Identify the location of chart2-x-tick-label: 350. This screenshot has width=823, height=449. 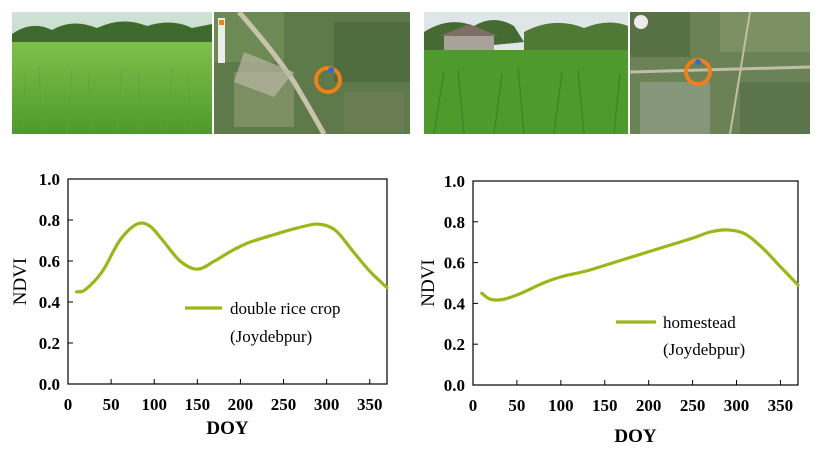
(781, 405).